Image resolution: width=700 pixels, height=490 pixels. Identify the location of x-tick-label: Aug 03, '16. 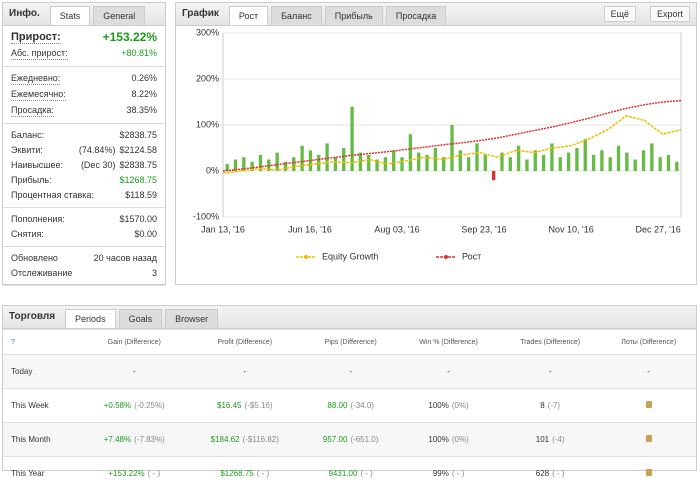
(396, 229).